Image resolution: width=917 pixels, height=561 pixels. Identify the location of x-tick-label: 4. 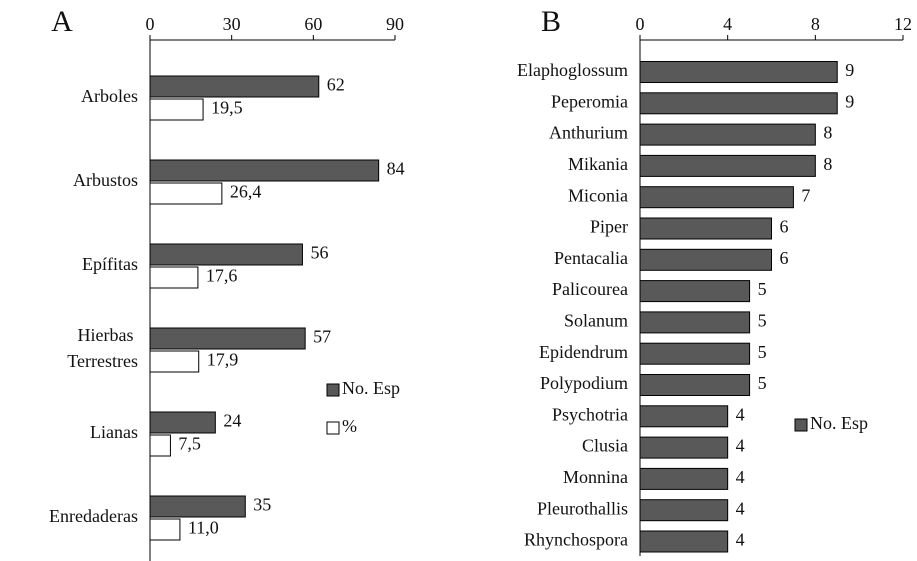
(727, 24).